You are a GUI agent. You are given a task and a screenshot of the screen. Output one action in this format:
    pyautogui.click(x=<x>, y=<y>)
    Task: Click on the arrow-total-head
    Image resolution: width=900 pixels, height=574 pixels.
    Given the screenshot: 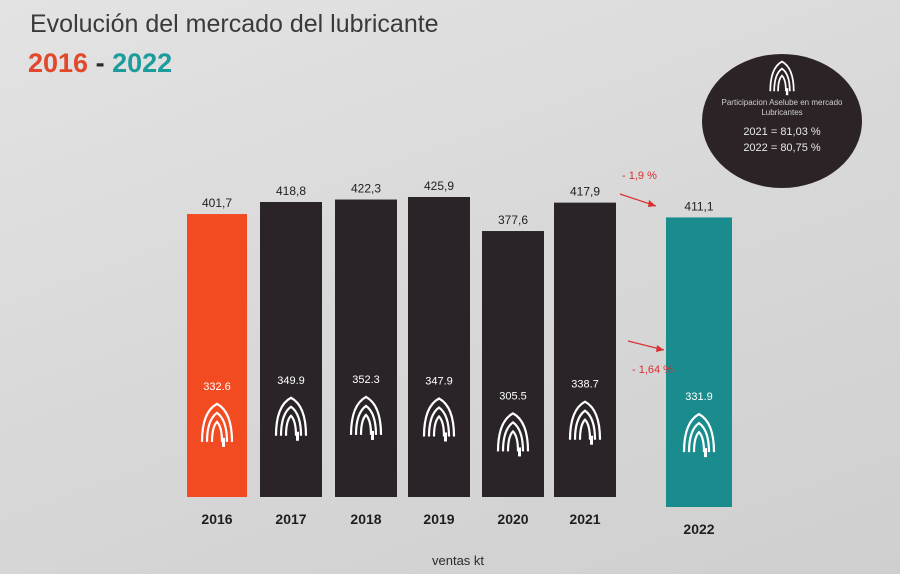 What is the action you would take?
    pyautogui.click(x=652, y=203)
    